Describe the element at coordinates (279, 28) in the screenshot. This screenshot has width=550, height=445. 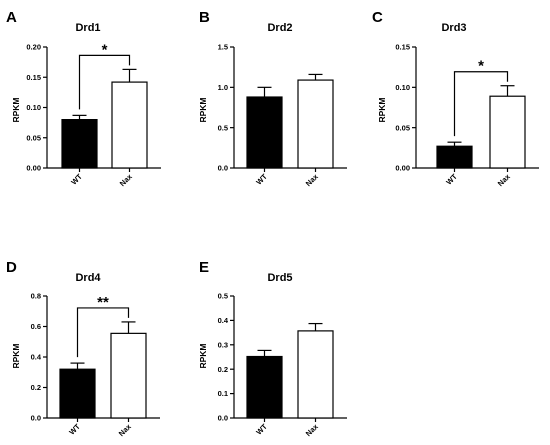
I see `chart-title: Drd2` at that location.